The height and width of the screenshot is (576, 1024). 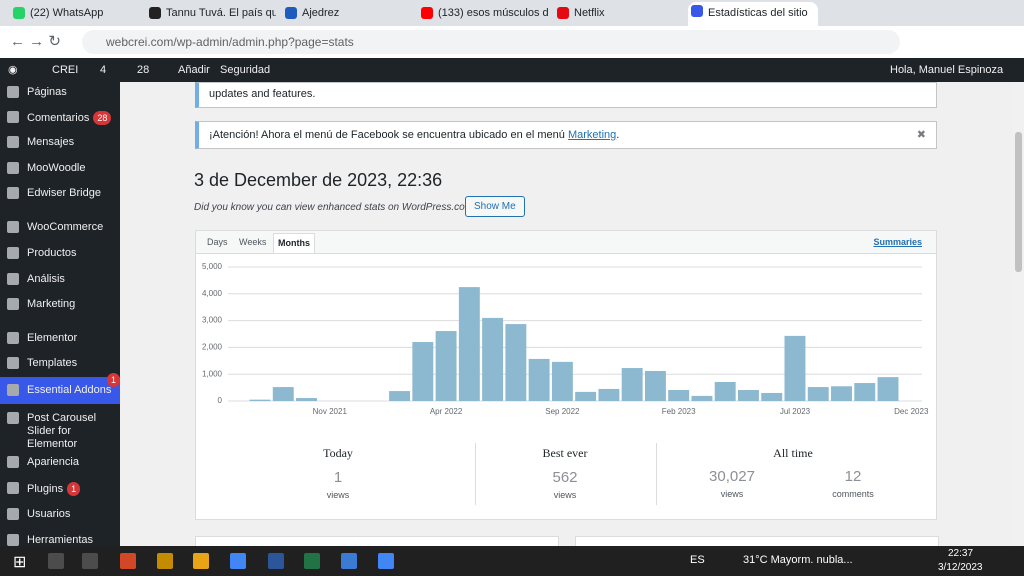 I want to click on browser-tab: (22) WhatsApp, so click(x=75, y=15).